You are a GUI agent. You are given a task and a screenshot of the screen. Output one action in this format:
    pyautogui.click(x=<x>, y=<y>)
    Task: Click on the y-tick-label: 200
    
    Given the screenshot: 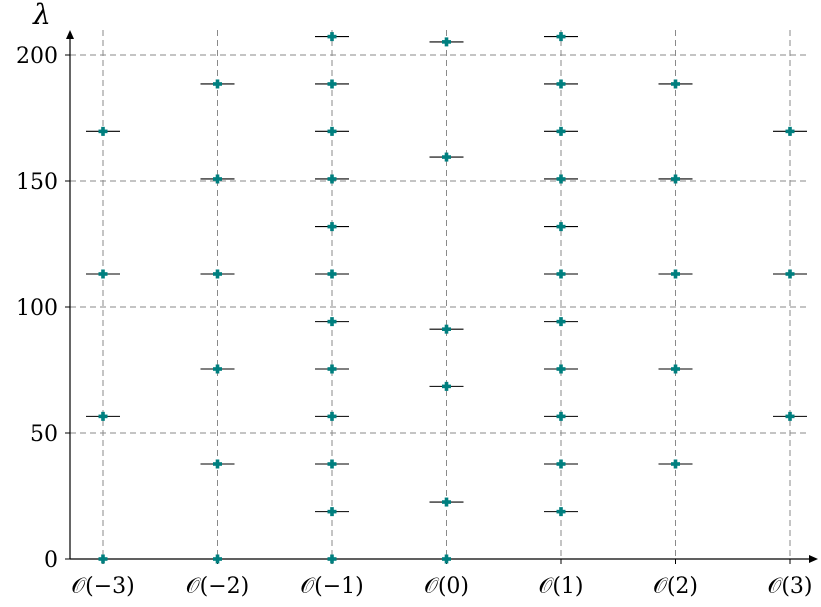 What is the action you would take?
    pyautogui.click(x=37, y=56)
    